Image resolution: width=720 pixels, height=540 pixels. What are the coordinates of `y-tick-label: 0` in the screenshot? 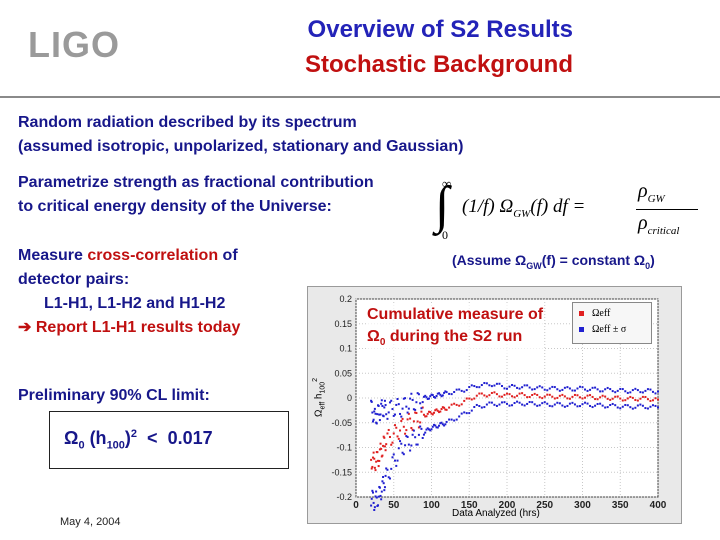 It's located at (349, 398).